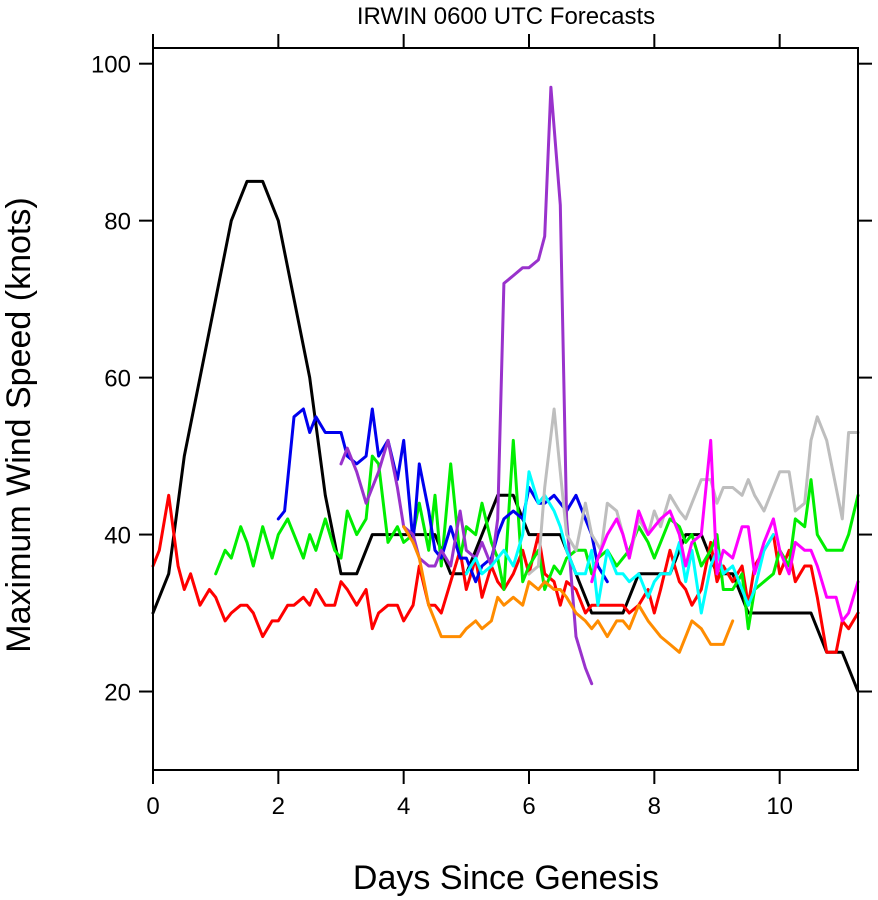 The width and height of the screenshot is (878, 900). What do you see at coordinates (117, 693) in the screenshot?
I see `y-tick-label: 20` at bounding box center [117, 693].